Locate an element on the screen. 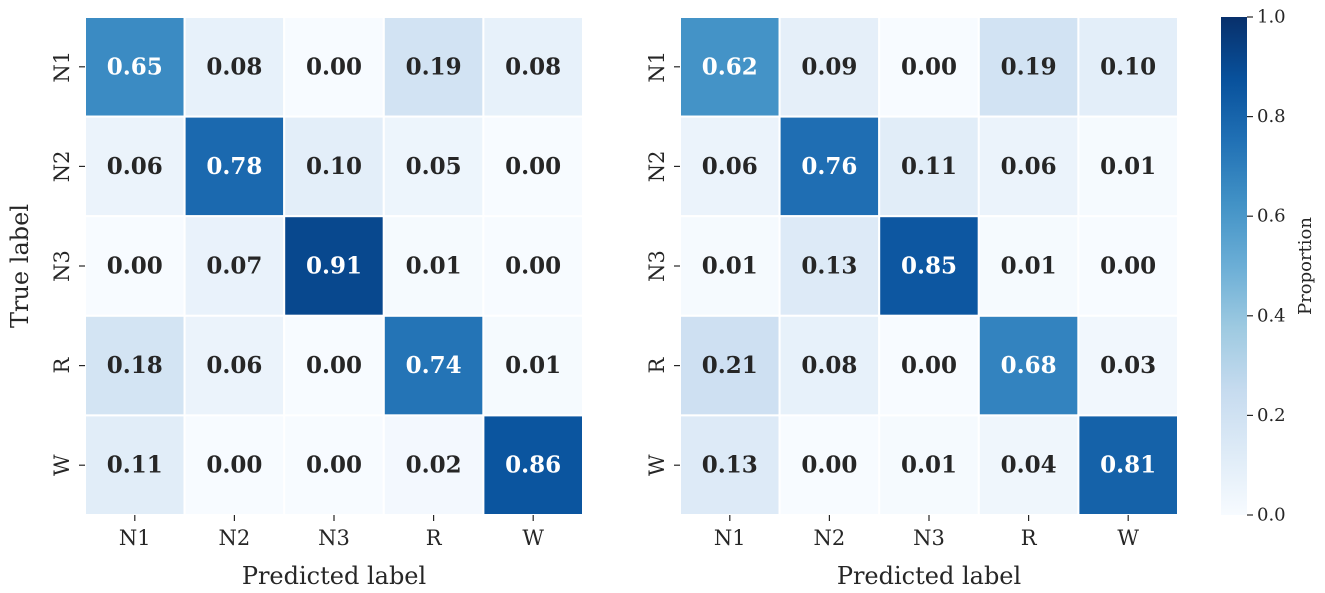 Image resolution: width=1325 pixels, height=593 pixels. x-axis-title-right: Predicted label is located at coordinates (929, 576).